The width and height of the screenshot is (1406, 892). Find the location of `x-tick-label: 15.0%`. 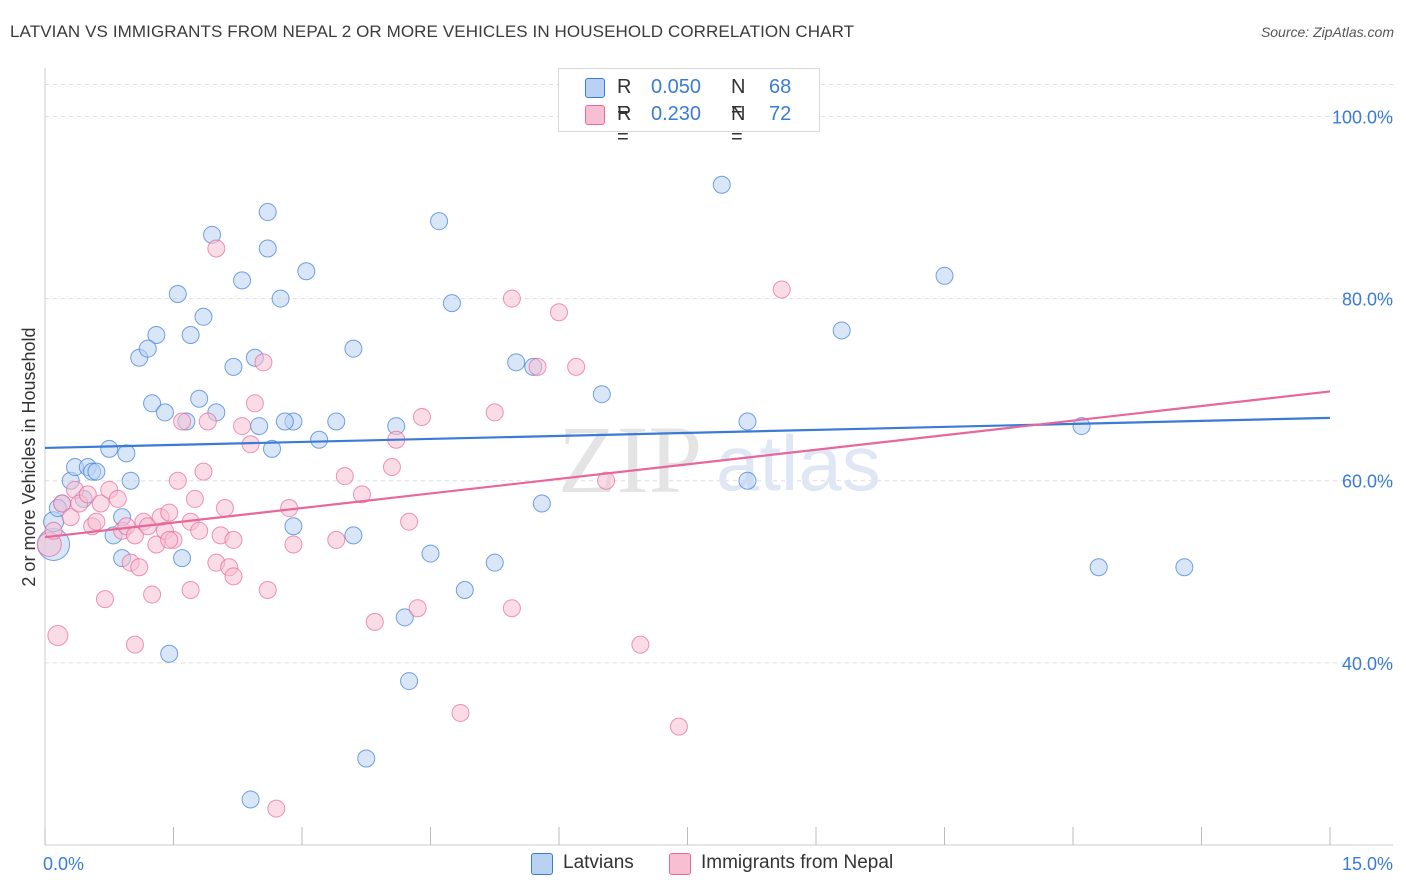

x-tick-label: 15.0% is located at coordinates (1367, 864).